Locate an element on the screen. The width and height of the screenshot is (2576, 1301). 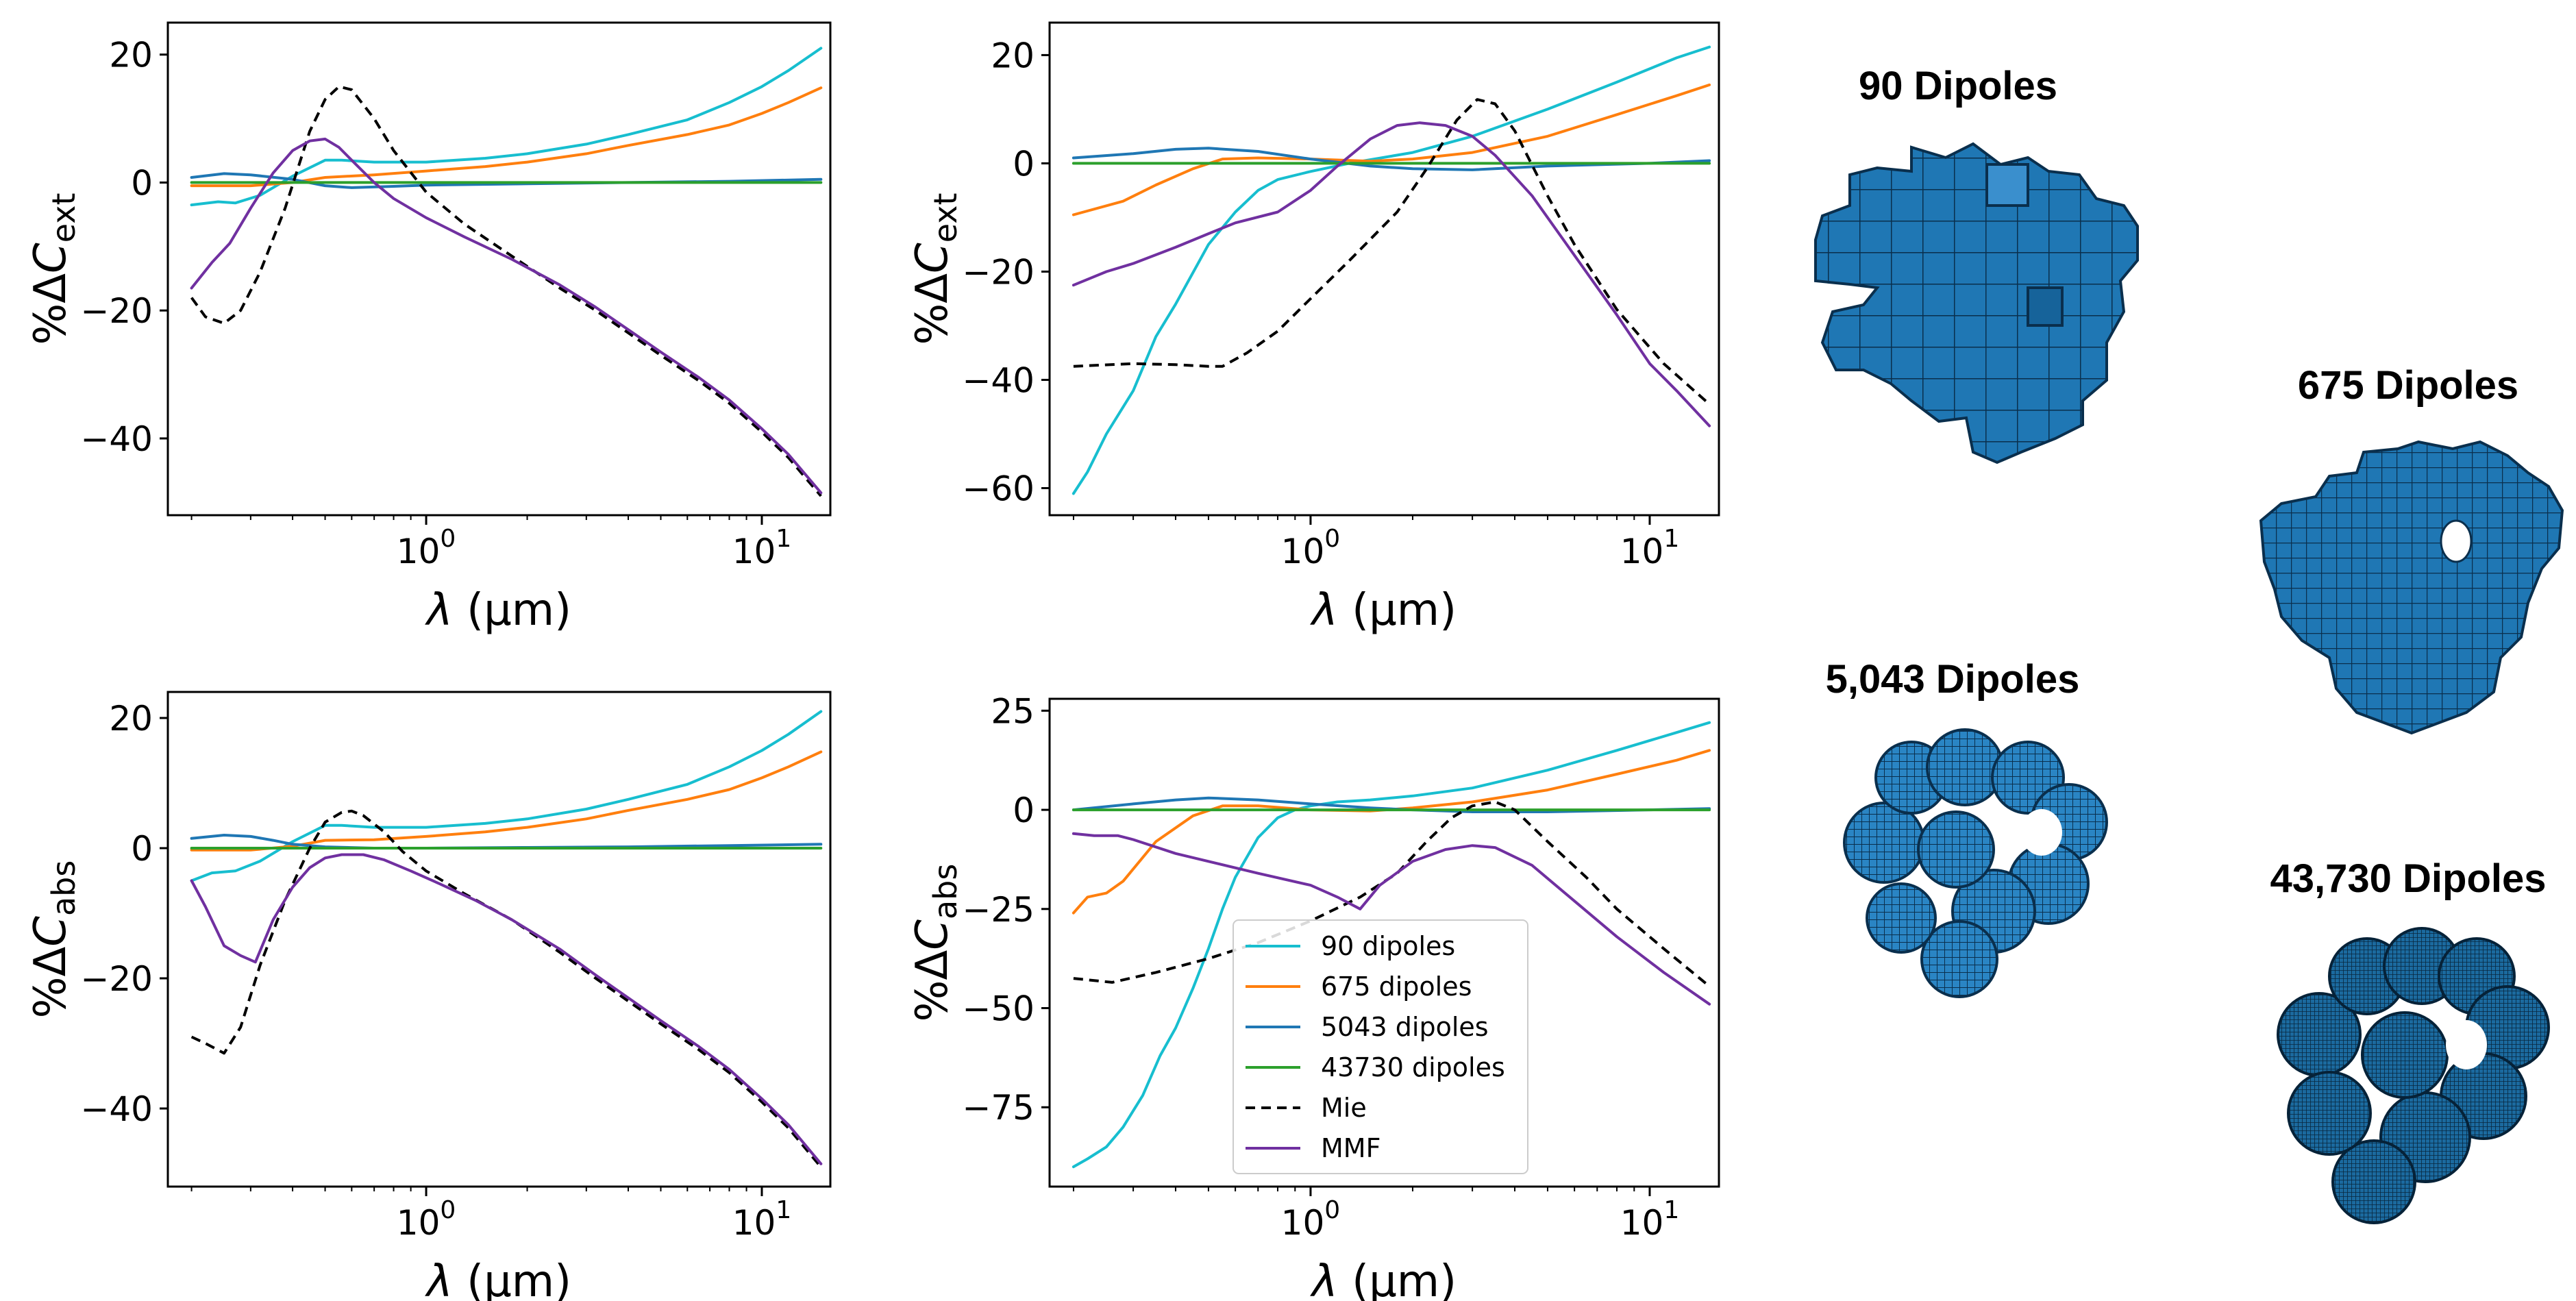
legend-label: MMF is located at coordinates (1350, 1148).